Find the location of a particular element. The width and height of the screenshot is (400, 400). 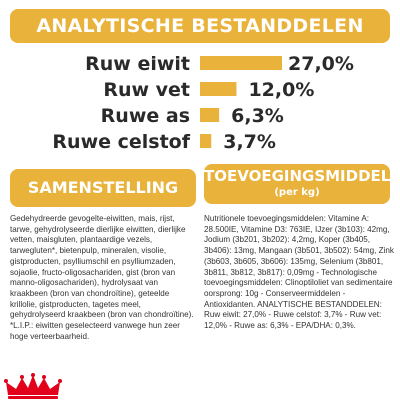

additives-subtitle: (per kg) is located at coordinates (297, 192).